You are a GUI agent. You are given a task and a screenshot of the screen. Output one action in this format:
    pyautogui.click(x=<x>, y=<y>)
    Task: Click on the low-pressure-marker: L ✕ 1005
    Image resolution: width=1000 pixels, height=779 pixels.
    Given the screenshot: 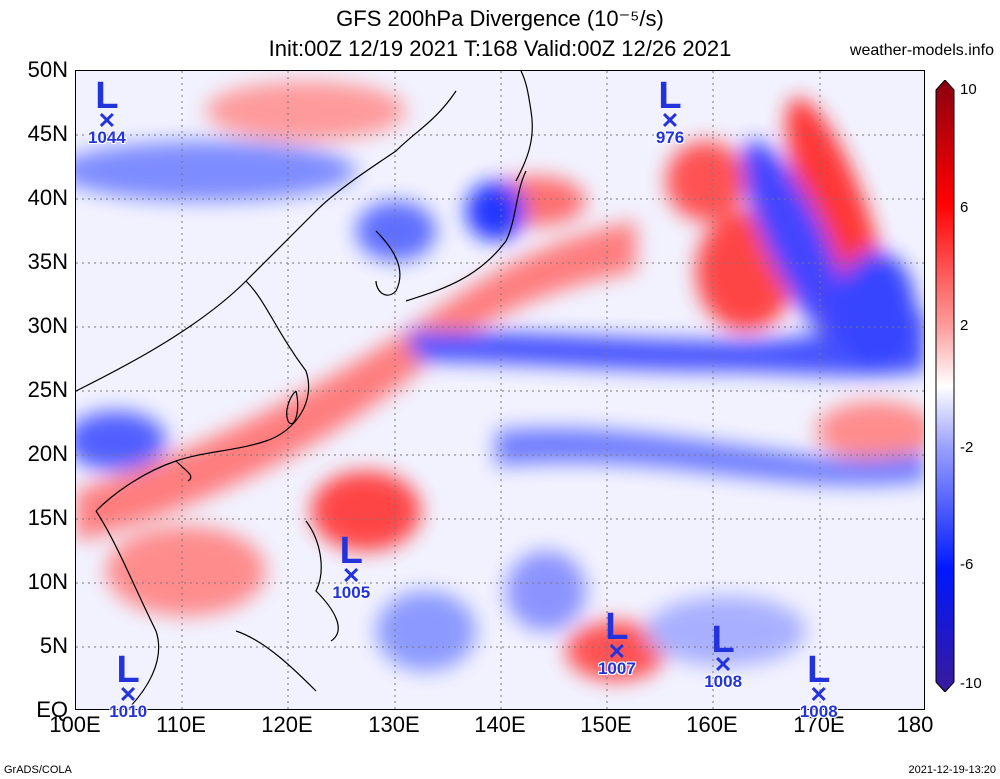 What is the action you would take?
    pyautogui.click(x=351, y=565)
    